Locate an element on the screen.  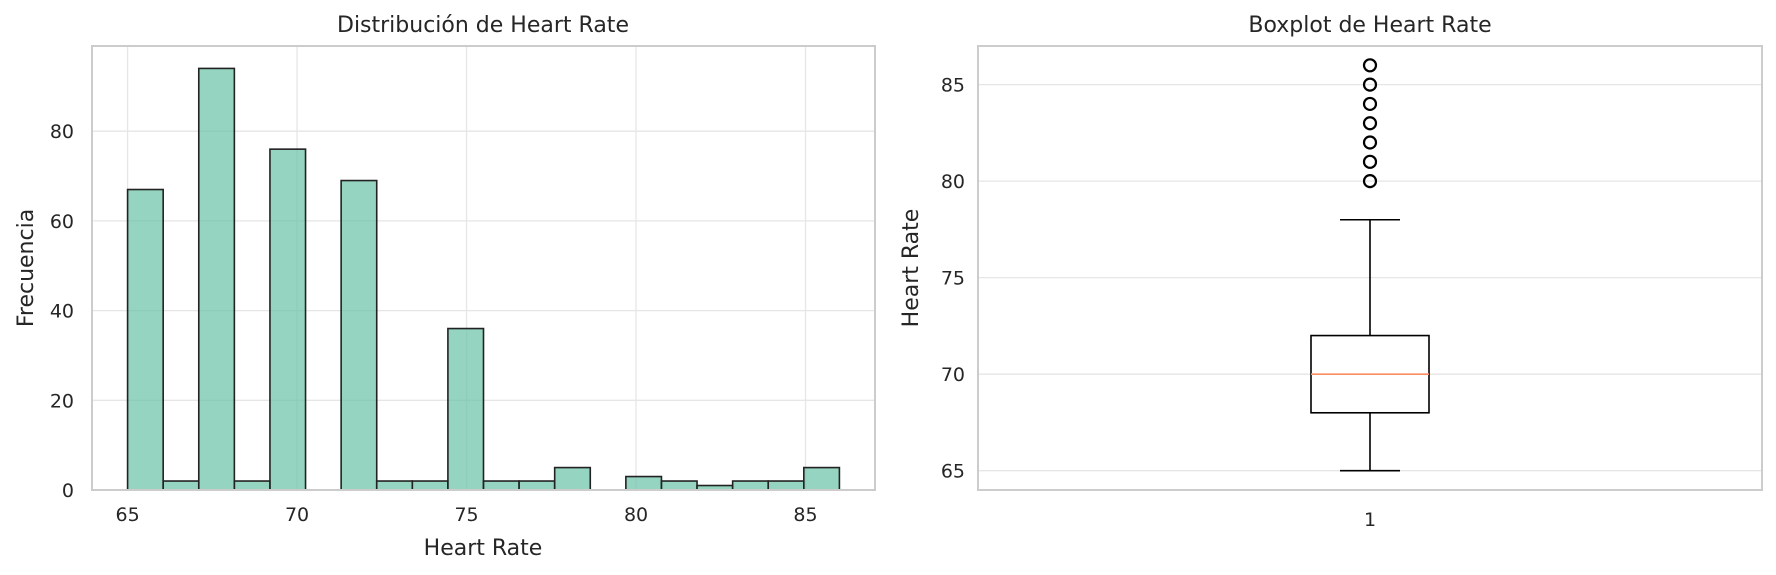
histogram-y-ticks: 0 20 40 60 80 is located at coordinates (62, 311).